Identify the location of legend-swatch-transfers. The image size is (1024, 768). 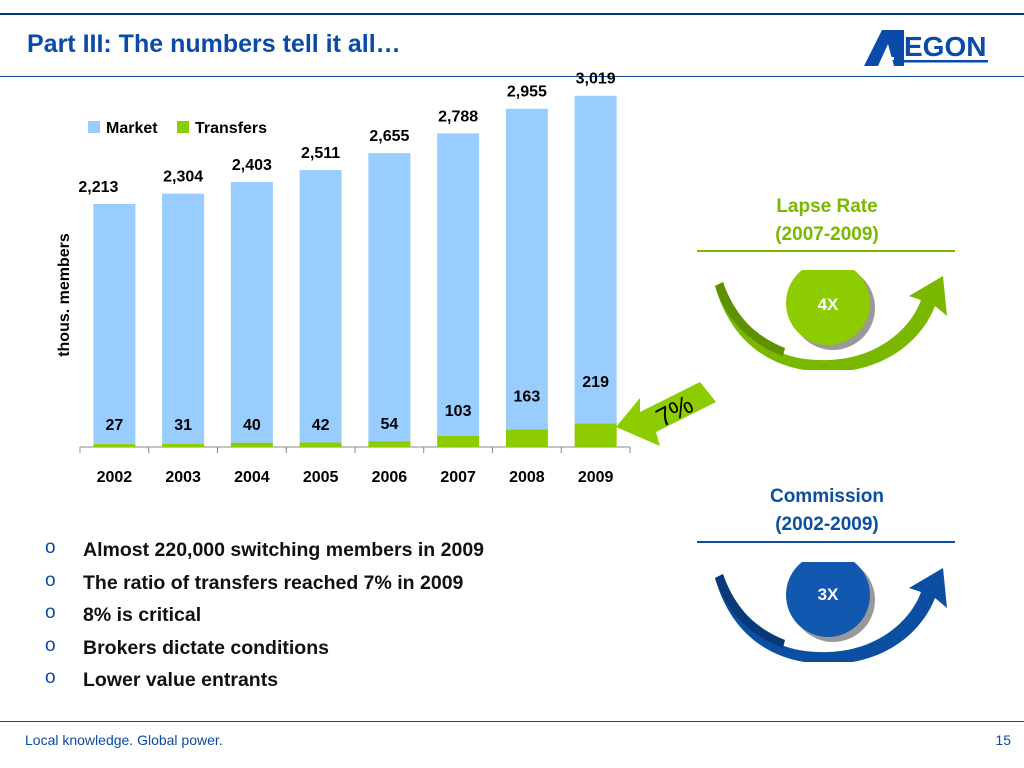
(183, 127).